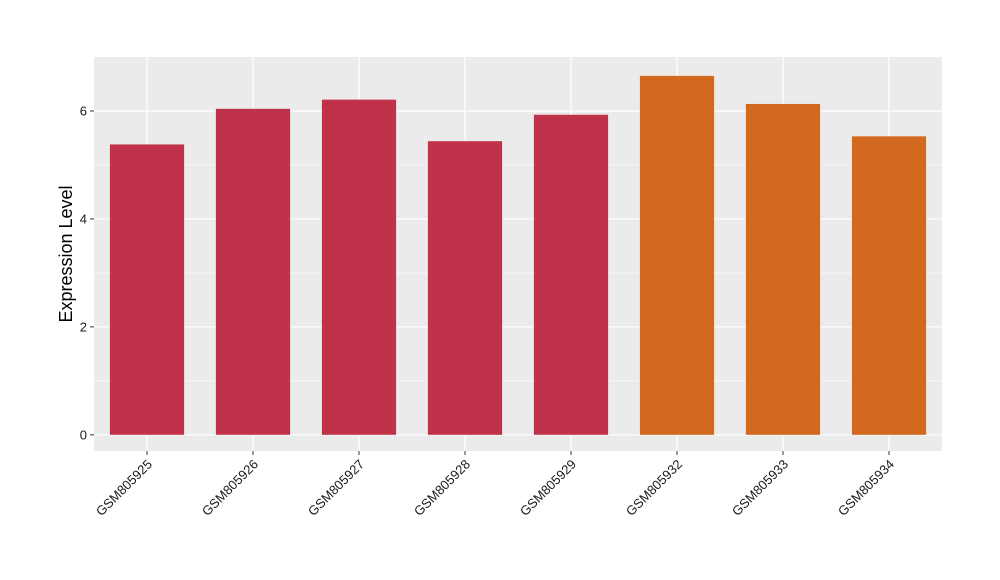 The image size is (1000, 580). Describe the element at coordinates (253, 271) in the screenshot. I see `bar-GSM805926` at that location.